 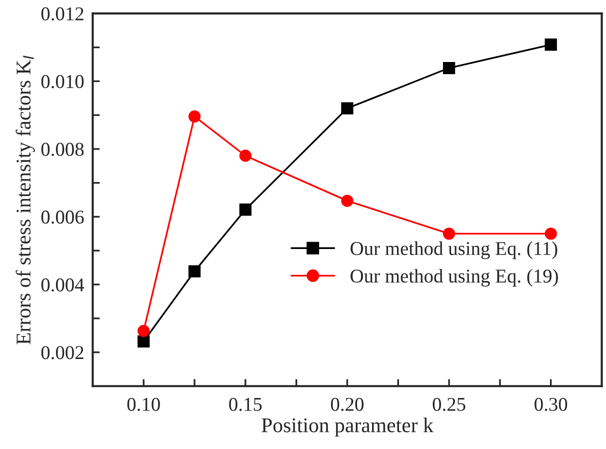 What do you see at coordinates (62, 353) in the screenshot?
I see `y-tick-label: 0.002` at bounding box center [62, 353].